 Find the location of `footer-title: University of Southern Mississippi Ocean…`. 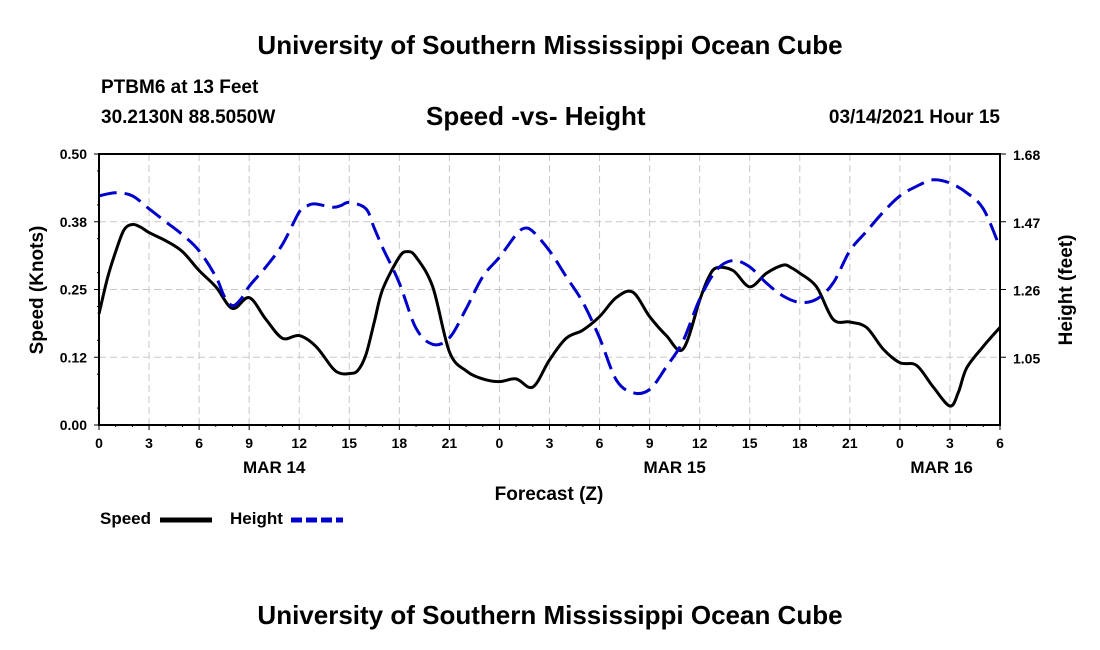

footer-title: University of Southern Mississippi Ocean… is located at coordinates (550, 615).